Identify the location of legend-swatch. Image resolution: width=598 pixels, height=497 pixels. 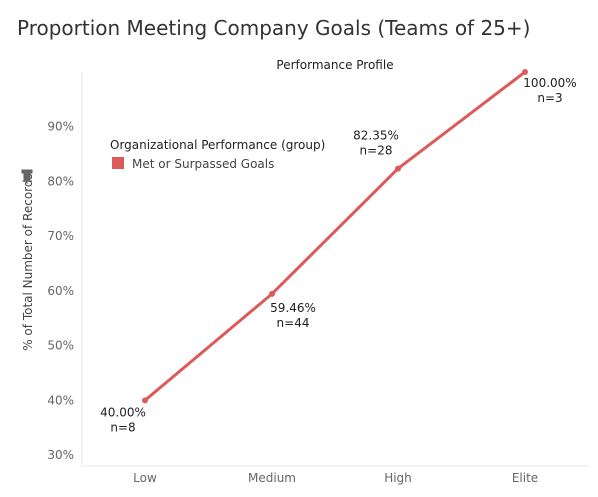
(118, 163).